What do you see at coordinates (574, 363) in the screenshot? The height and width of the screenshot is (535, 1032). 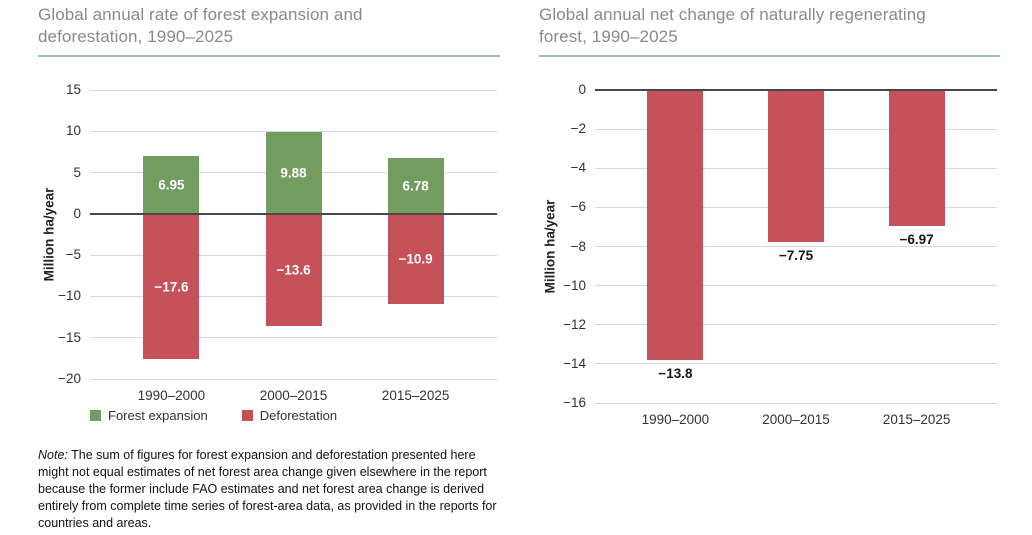 I see `y-tick-label: −14` at bounding box center [574, 363].